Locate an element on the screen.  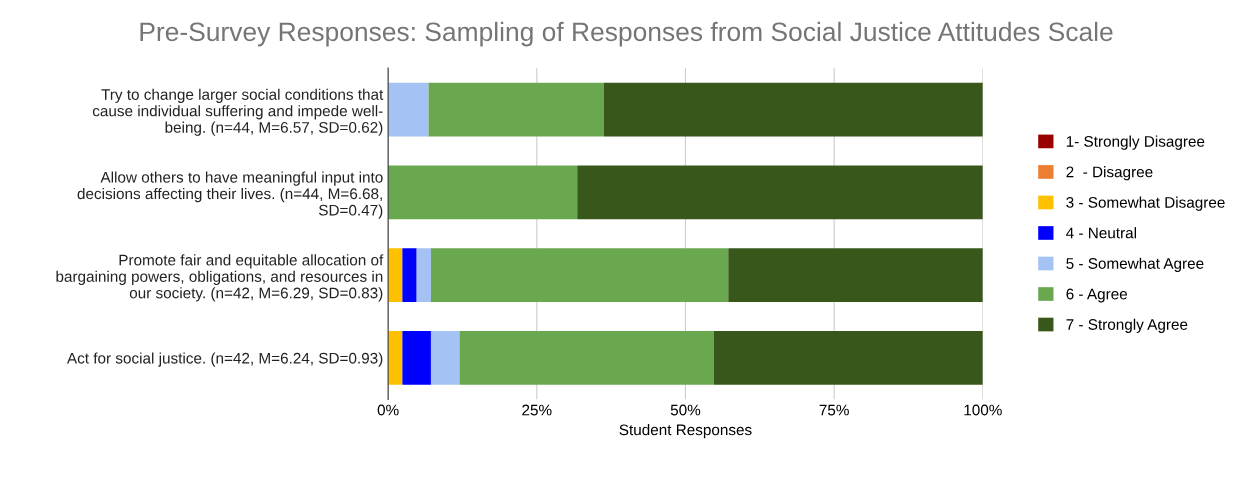
legend-label: 4 - Neutral is located at coordinates (1101, 233).